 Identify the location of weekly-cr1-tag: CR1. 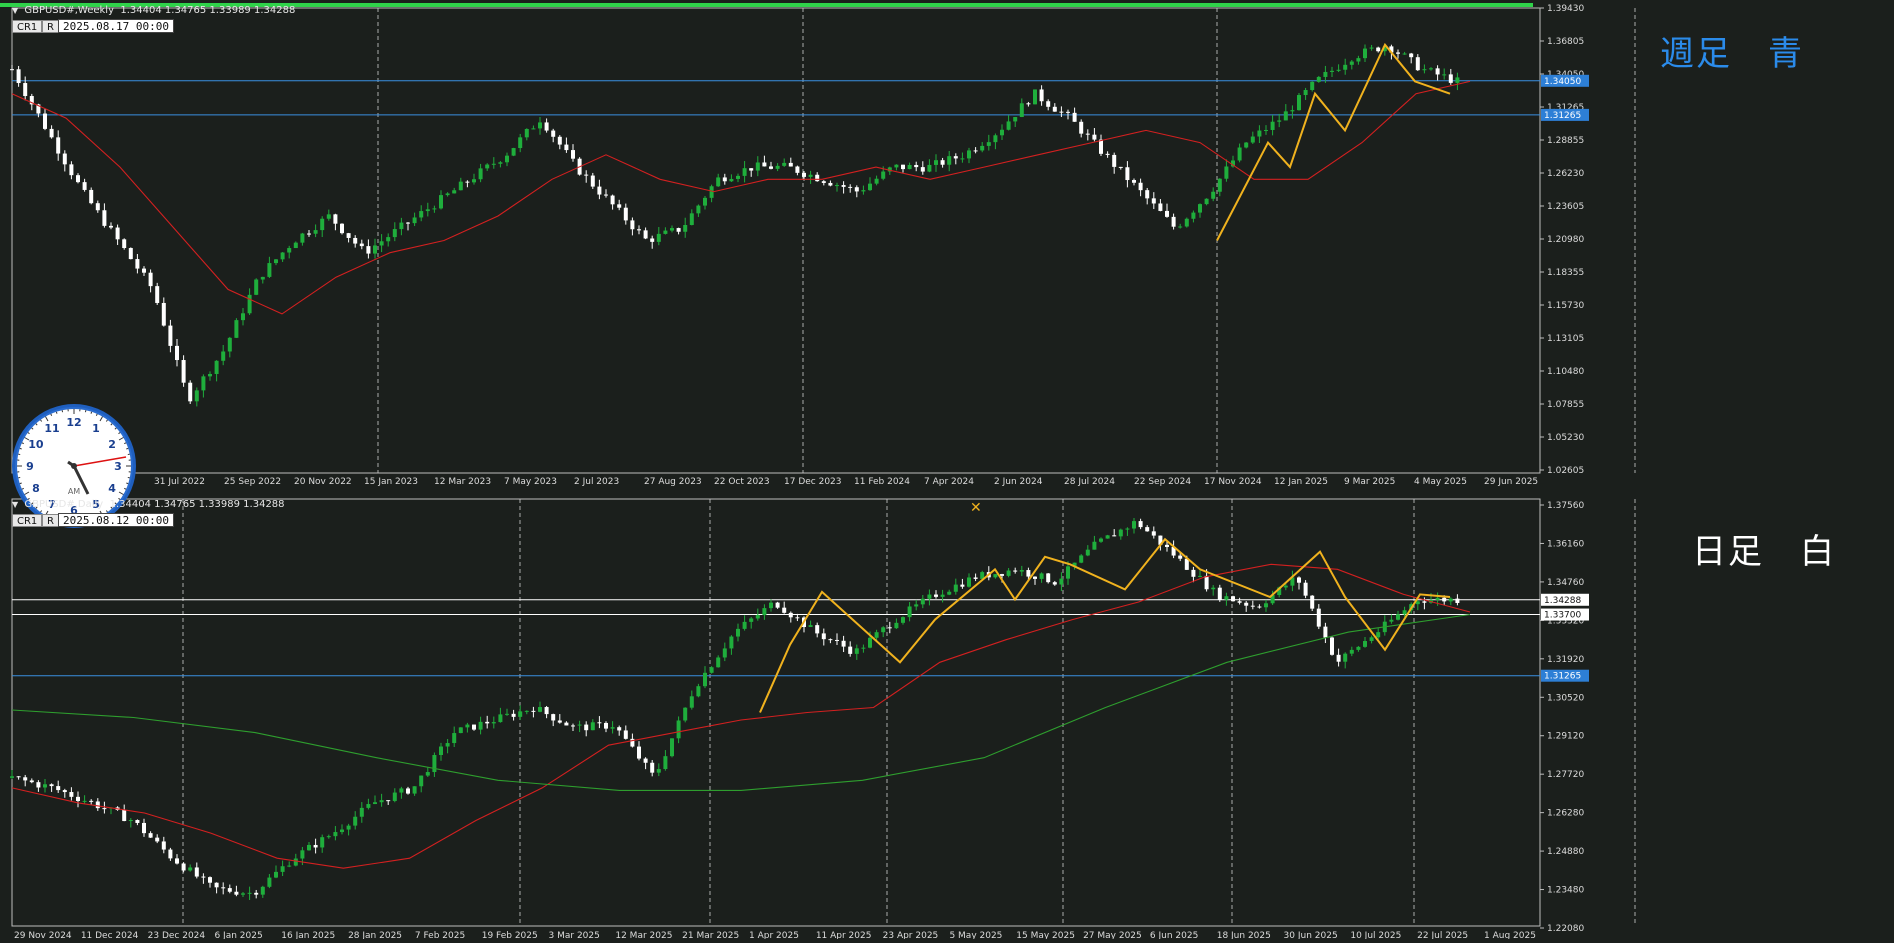
(27, 26).